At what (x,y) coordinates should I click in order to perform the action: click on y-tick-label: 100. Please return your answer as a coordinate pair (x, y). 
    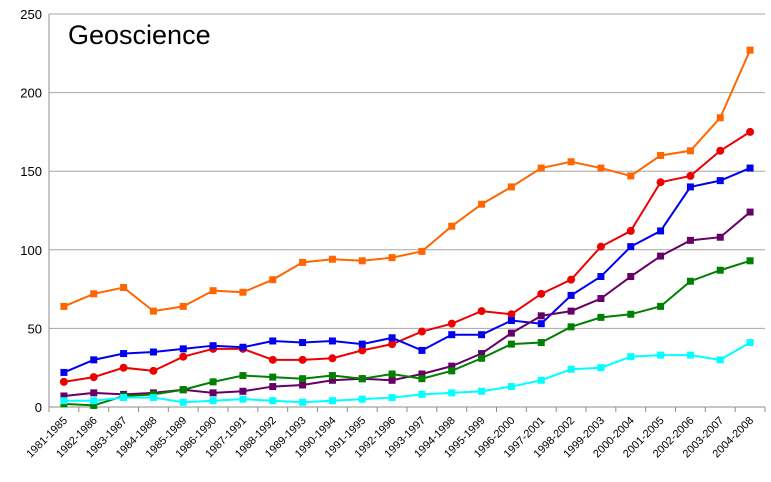
    Looking at the image, I should click on (31, 250).